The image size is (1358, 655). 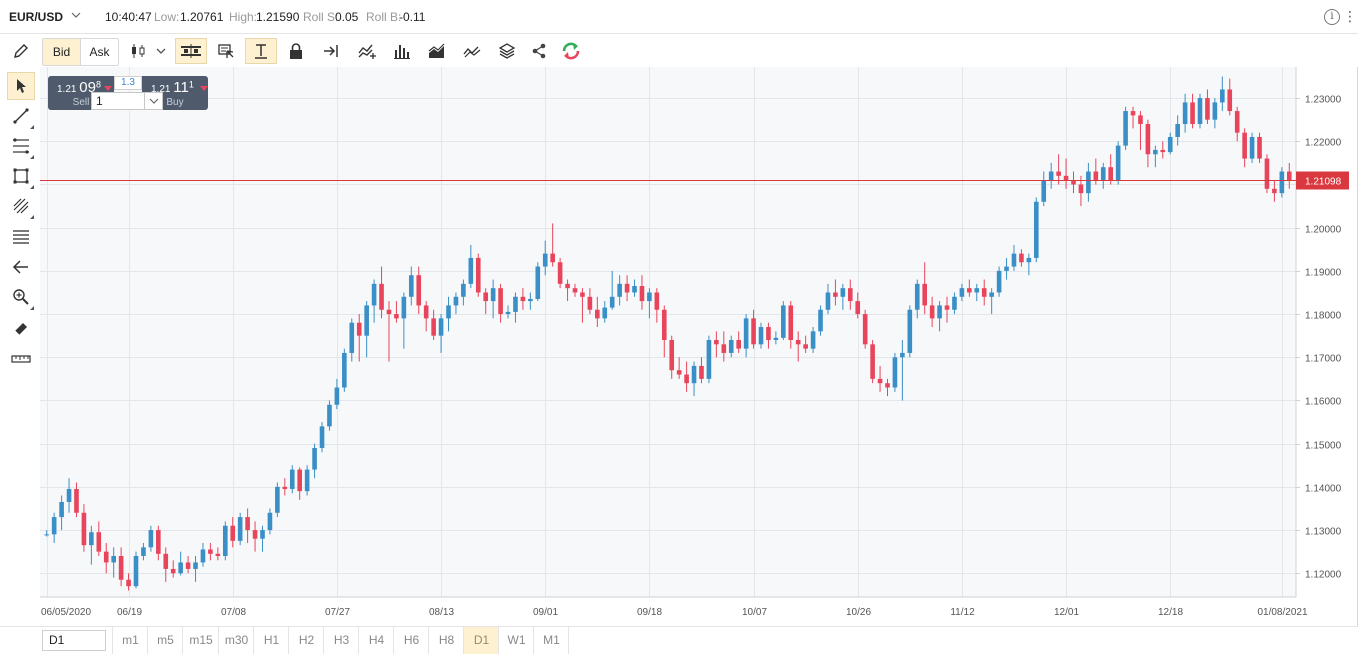 What do you see at coordinates (175, 102) in the screenshot?
I see `buy-label: Buy` at bounding box center [175, 102].